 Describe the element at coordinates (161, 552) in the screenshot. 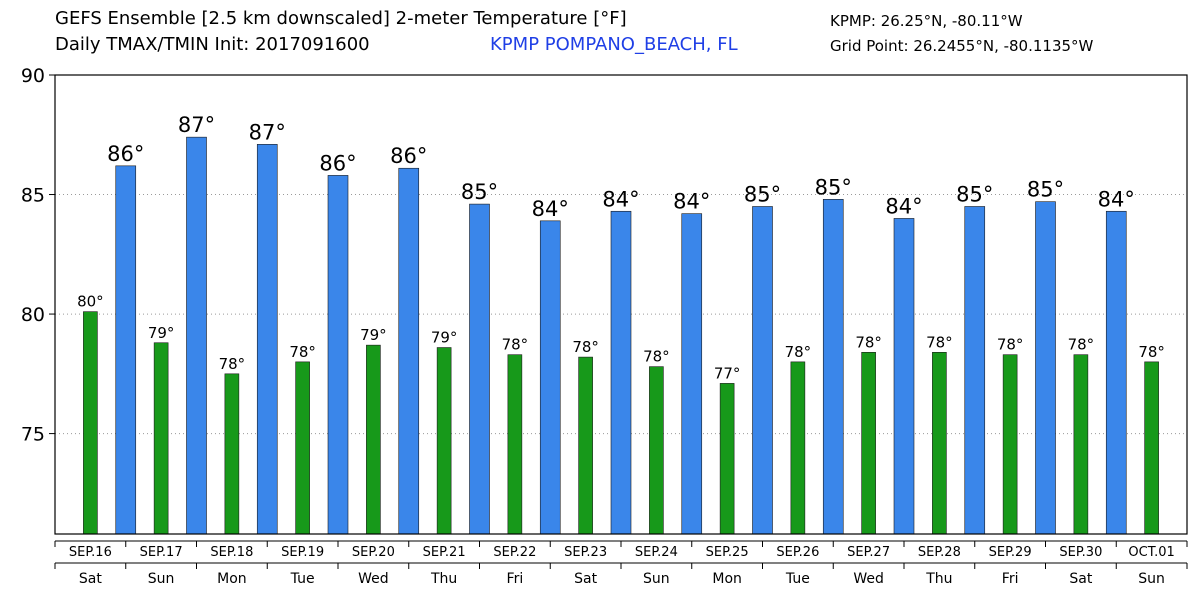

I see `date-label: SEP.17` at that location.